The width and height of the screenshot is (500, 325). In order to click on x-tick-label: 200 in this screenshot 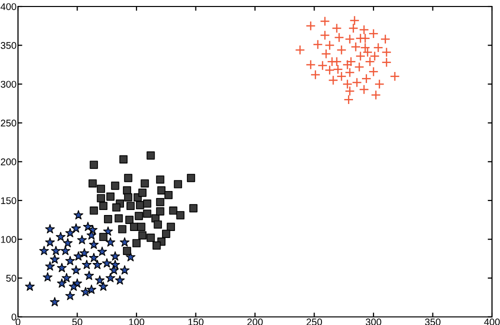, I will do `click(255, 321)`.